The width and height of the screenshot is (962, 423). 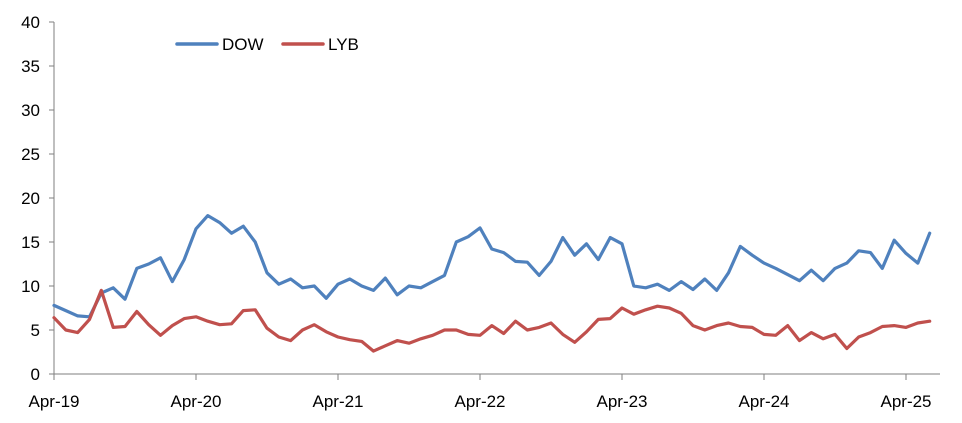 I want to click on x-tick-label: Apr-19, so click(x=53, y=401).